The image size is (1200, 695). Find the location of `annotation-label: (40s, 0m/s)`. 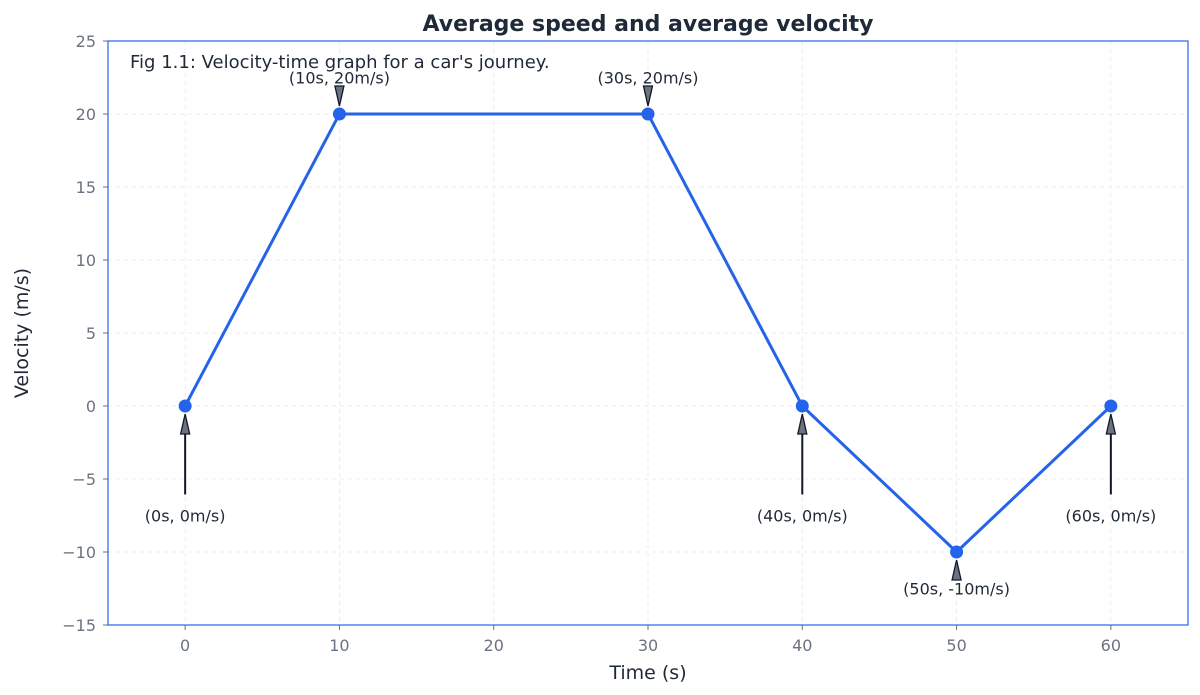

annotation-label: (40s, 0m/s) is located at coordinates (802, 516).